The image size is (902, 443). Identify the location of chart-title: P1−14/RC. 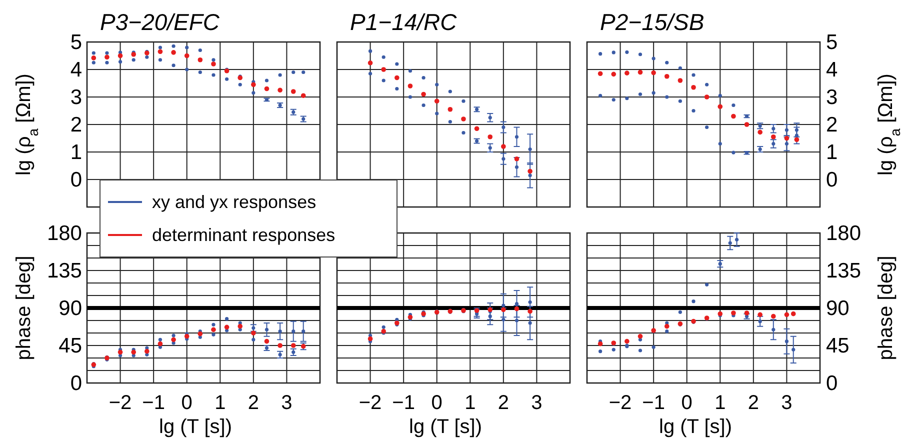
(404, 22).